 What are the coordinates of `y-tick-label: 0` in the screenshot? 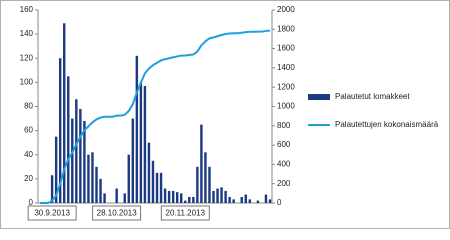 It's located at (31, 202).